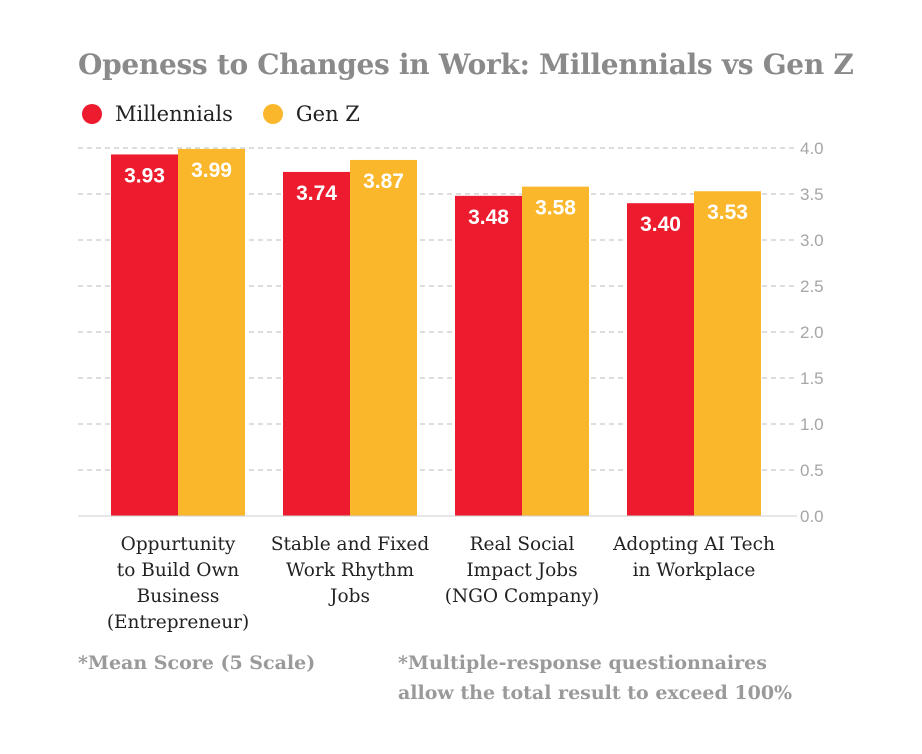  I want to click on footnote-line-2: allow the total result to exceed 100%, so click(595, 693).